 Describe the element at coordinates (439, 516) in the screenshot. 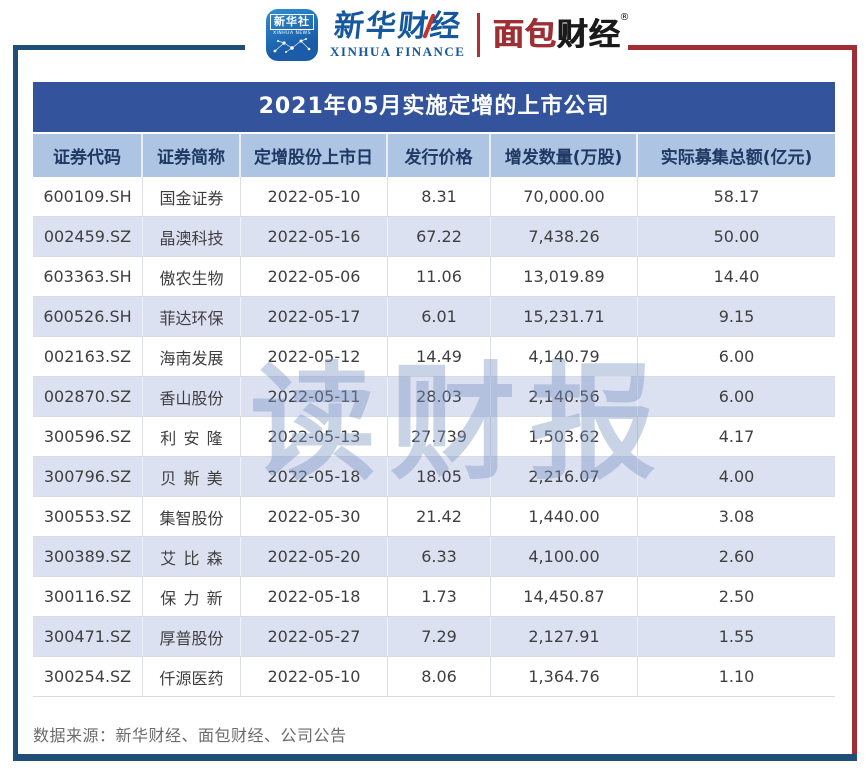

I see `cell: 21.42` at that location.